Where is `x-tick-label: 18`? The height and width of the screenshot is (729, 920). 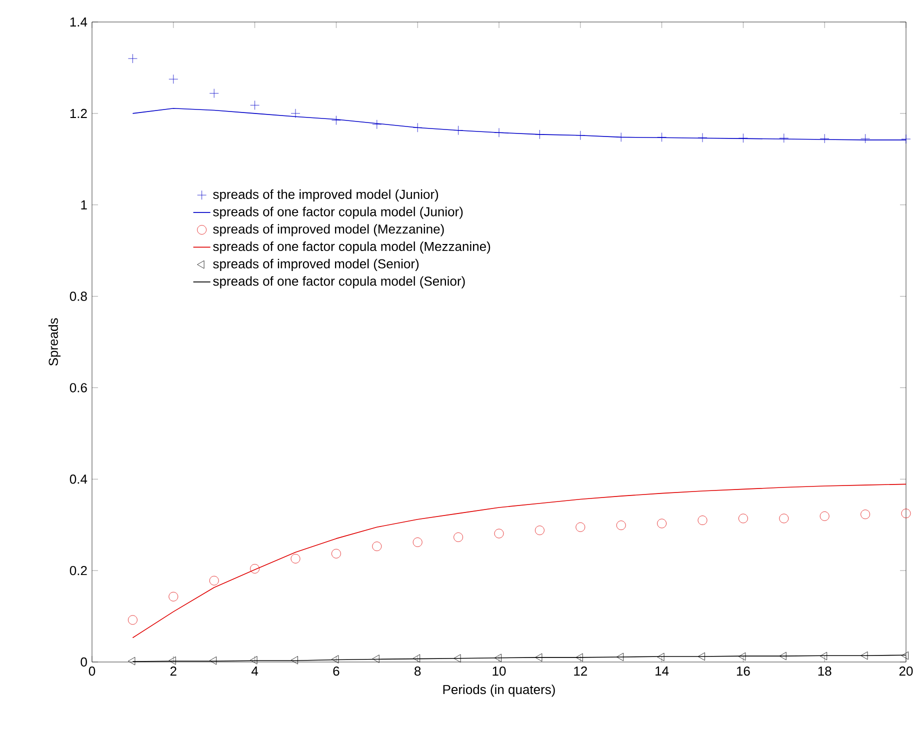
x-tick-label: 18 is located at coordinates (825, 671).